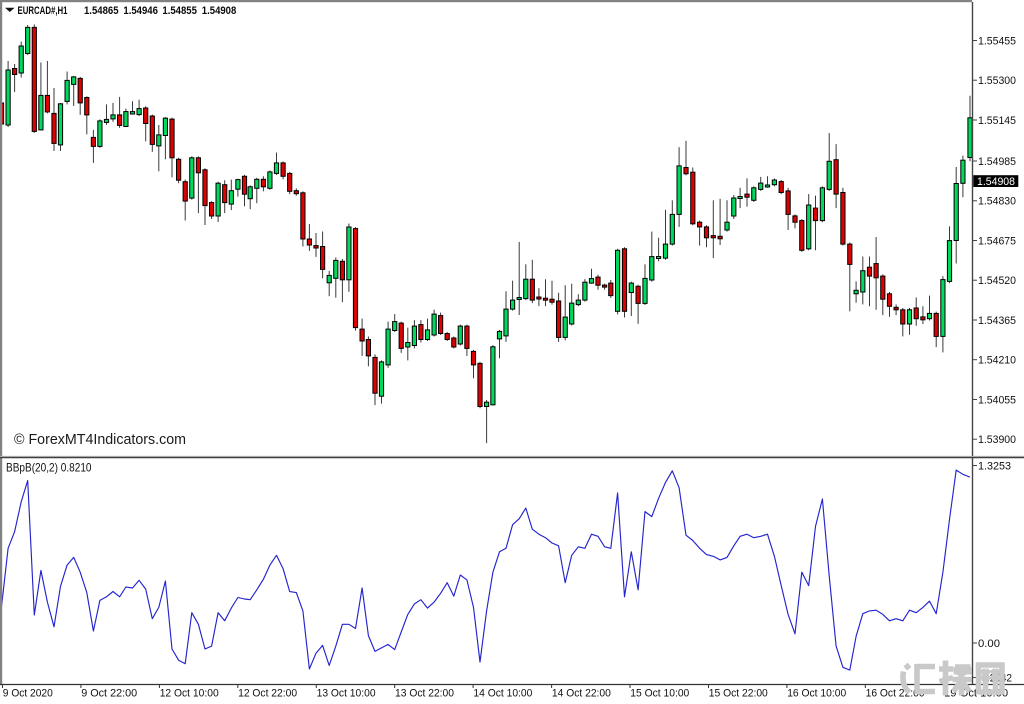 Image resolution: width=1024 pixels, height=704 pixels. Describe the element at coordinates (100, 440) in the screenshot. I see `svg-text: © ForexMT4Indicators.com` at that location.